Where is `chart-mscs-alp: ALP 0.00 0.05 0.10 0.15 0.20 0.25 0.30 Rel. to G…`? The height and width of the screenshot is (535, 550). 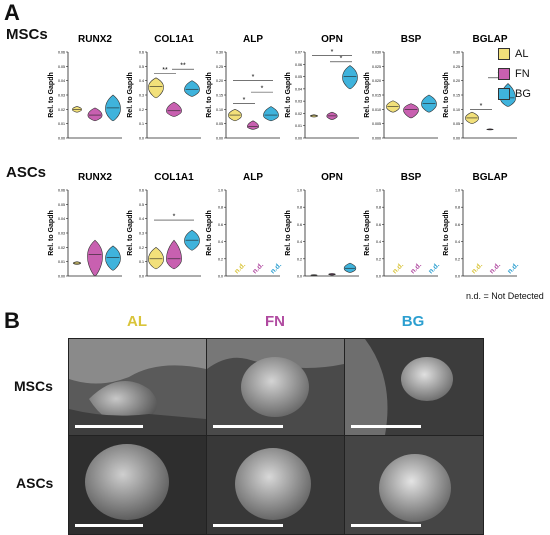
chart-mscs-alp: ALP 0.00 0.05 0.10 0.15 0.20 0.25 0.30 Rel. to G… is located at coordinates (243, 87).